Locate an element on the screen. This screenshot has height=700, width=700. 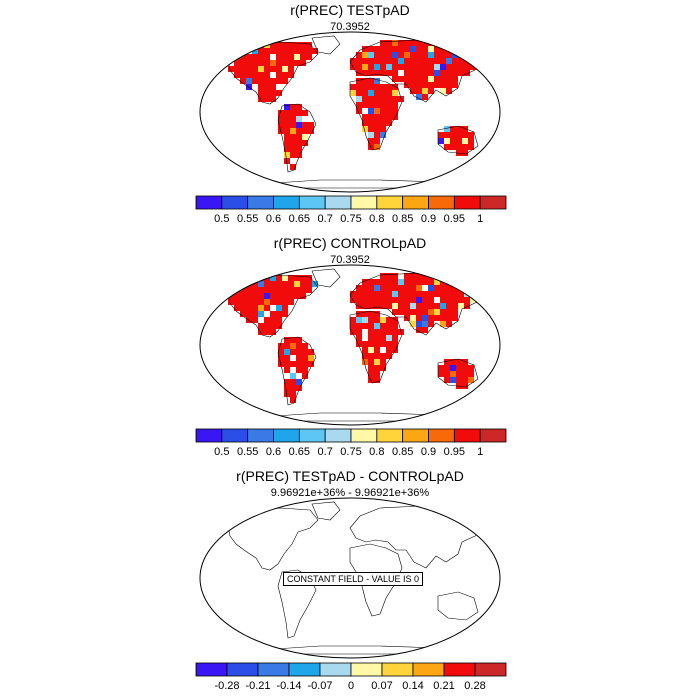
colorbar-tick-label: 0.14 is located at coordinates (412, 686).